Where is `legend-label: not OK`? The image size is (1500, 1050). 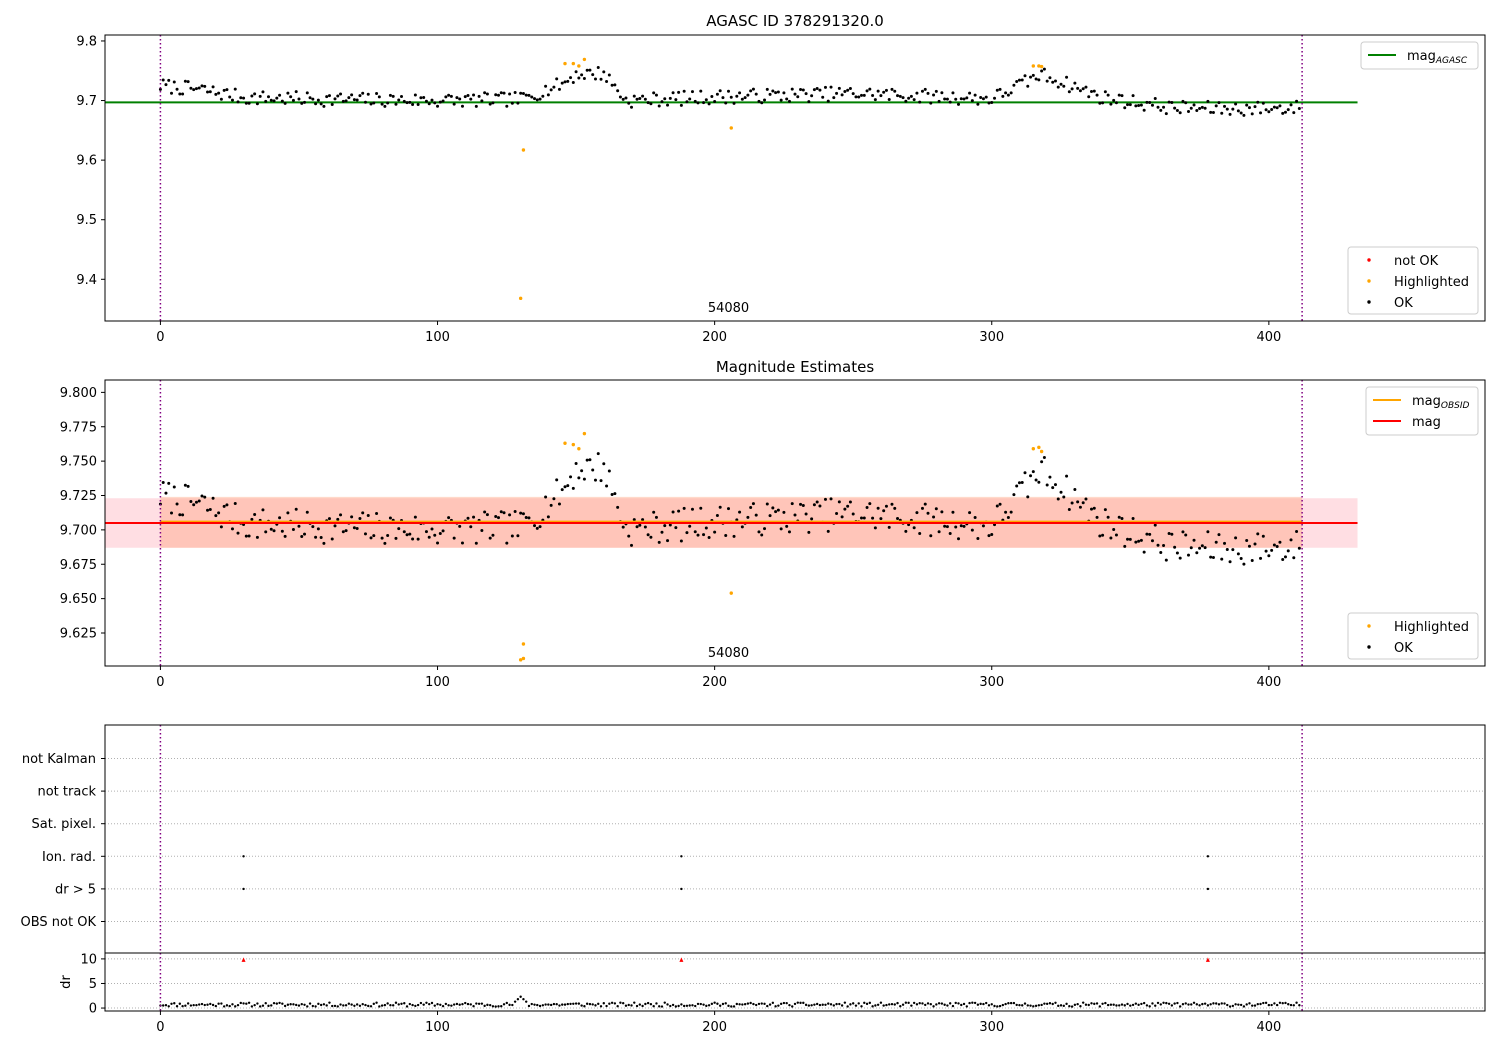
legend-label: not OK is located at coordinates (1416, 261).